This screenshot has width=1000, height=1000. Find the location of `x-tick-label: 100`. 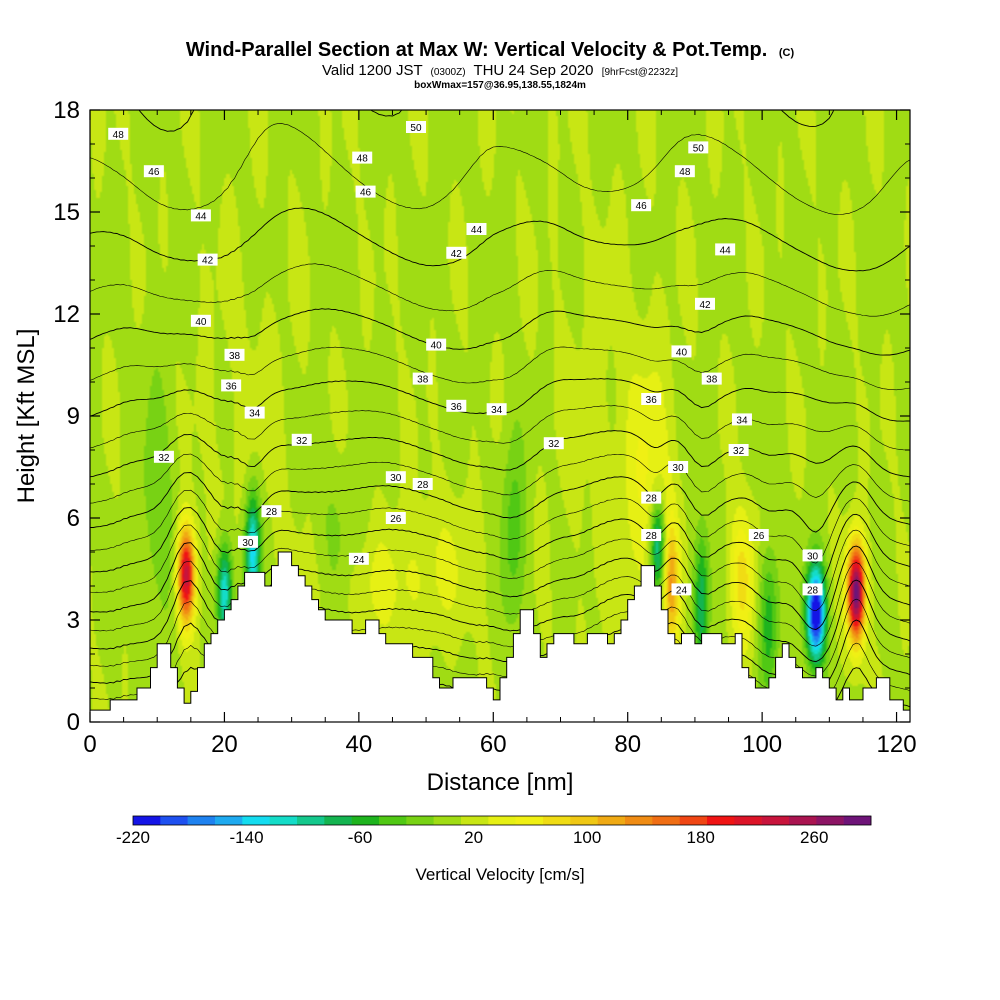

x-tick-label: 100 is located at coordinates (762, 744).